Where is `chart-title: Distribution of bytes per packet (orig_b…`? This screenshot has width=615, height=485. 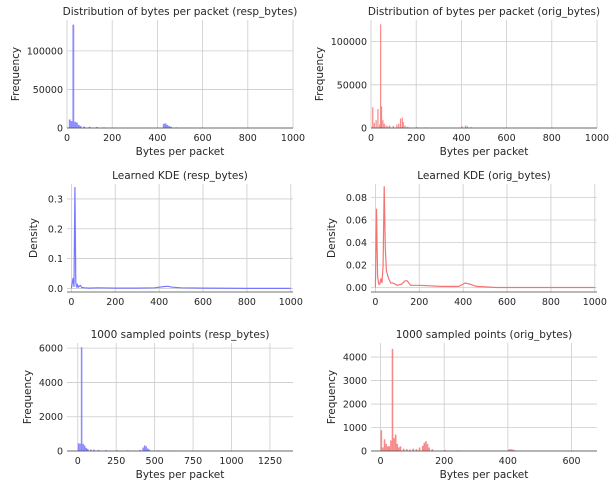 chart-title: Distribution of bytes per packet (orig_b… is located at coordinates (484, 12).